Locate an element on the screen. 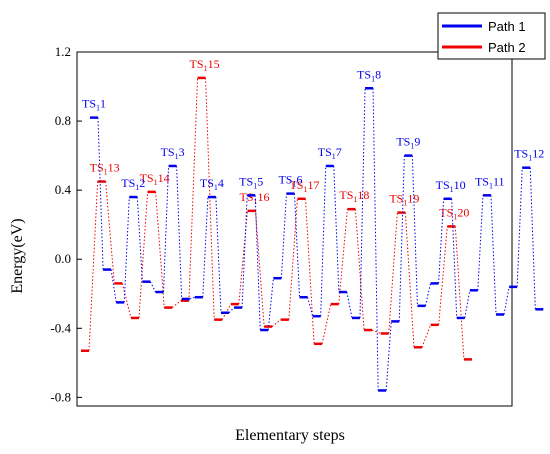 The image size is (550, 454). y-tick-label: 0.8 is located at coordinates (63, 120).